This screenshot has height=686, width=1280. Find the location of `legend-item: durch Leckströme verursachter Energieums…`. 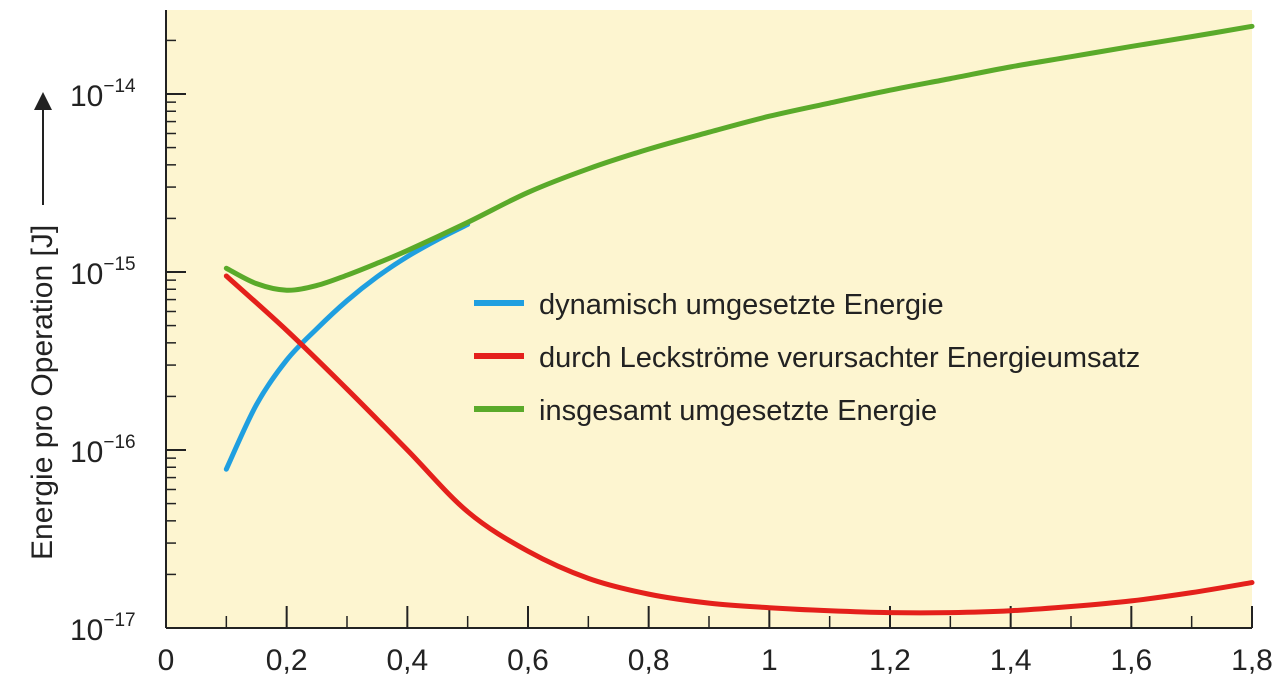

legend-item: durch Leckströme verursachter Energieums… is located at coordinates (807, 358).